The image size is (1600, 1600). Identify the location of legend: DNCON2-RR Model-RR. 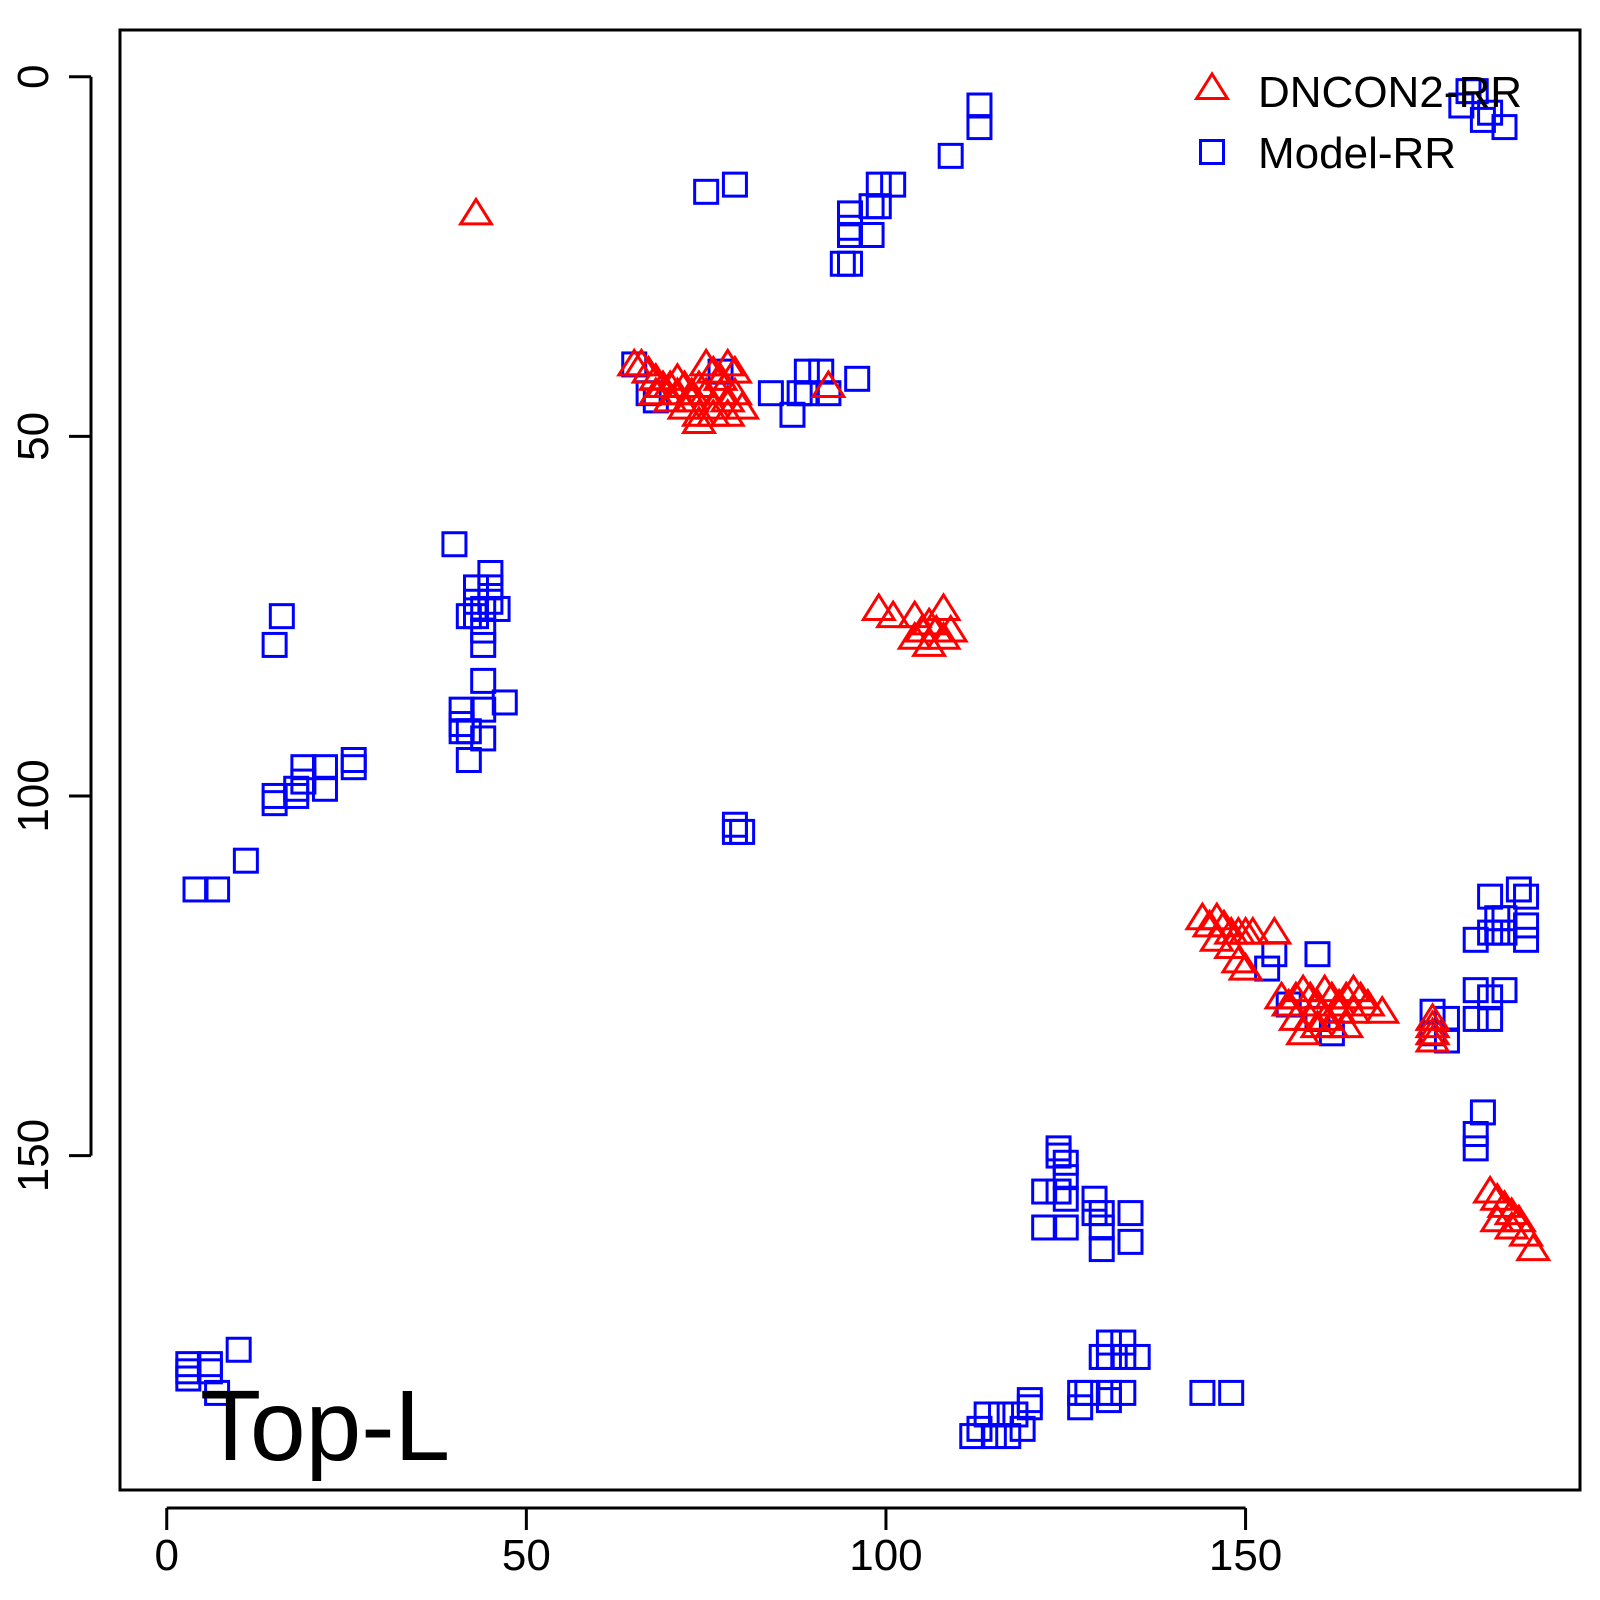
(1357, 123).